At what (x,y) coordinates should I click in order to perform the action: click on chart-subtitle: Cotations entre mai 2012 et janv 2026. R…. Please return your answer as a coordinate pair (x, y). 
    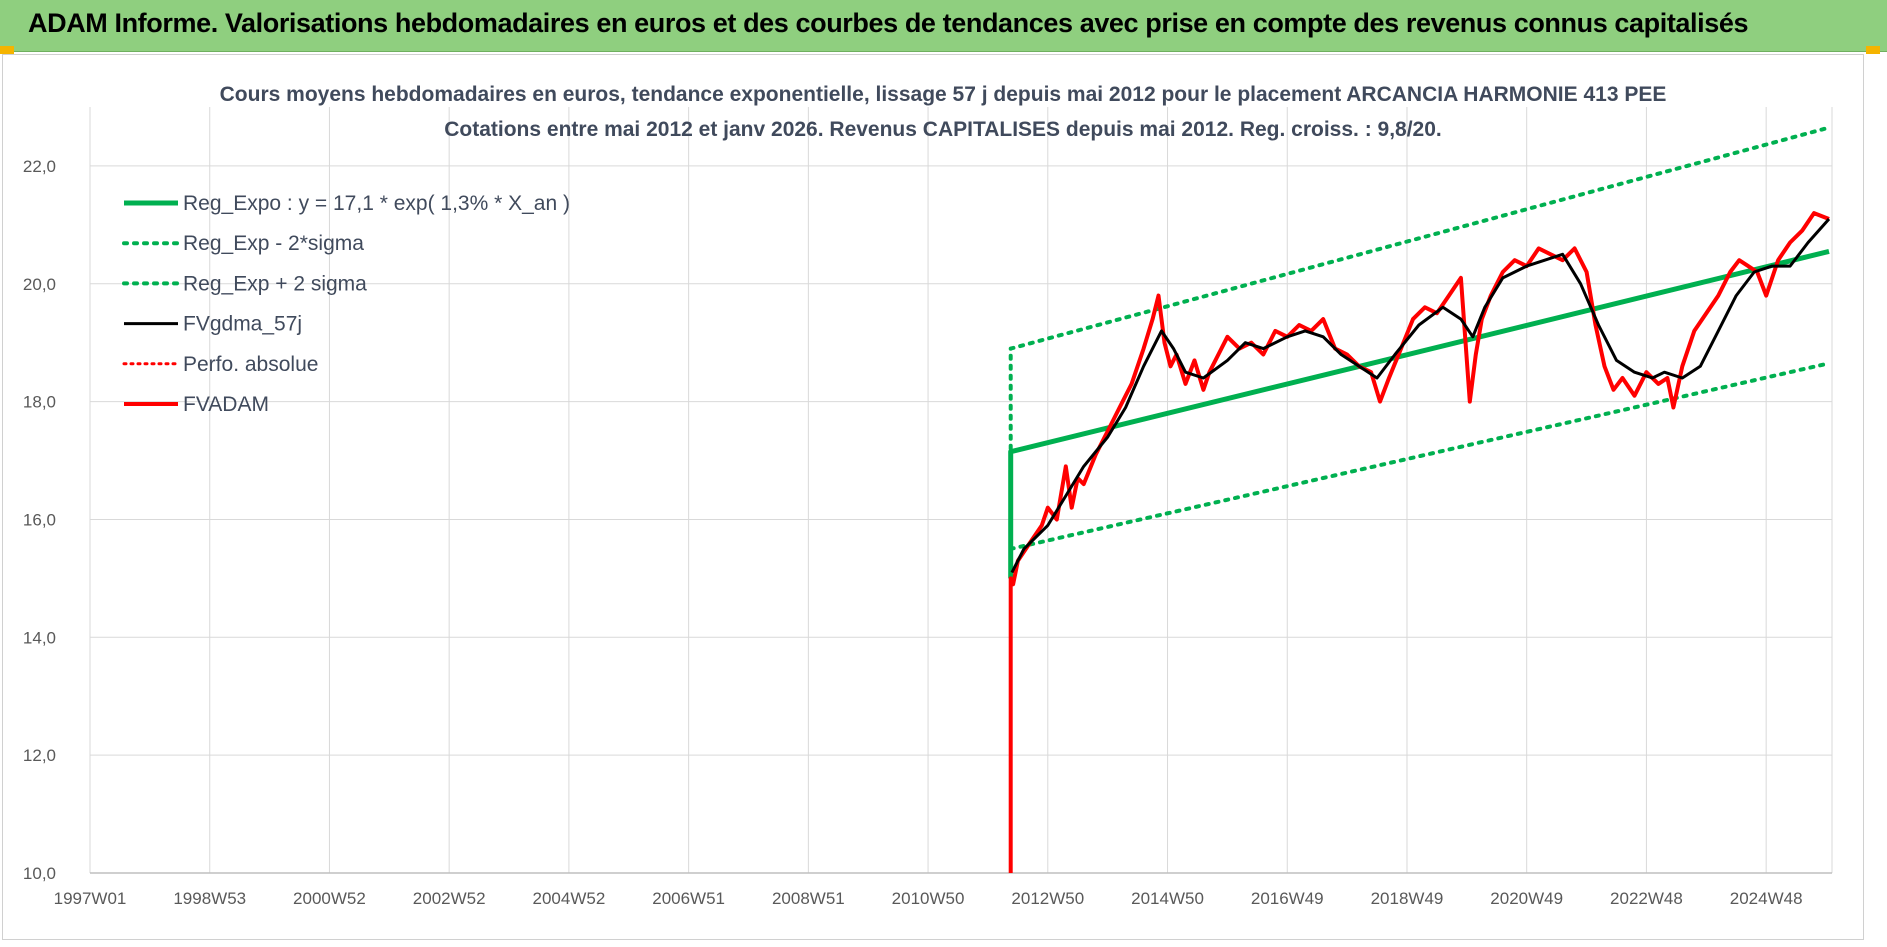
    Looking at the image, I should click on (943, 129).